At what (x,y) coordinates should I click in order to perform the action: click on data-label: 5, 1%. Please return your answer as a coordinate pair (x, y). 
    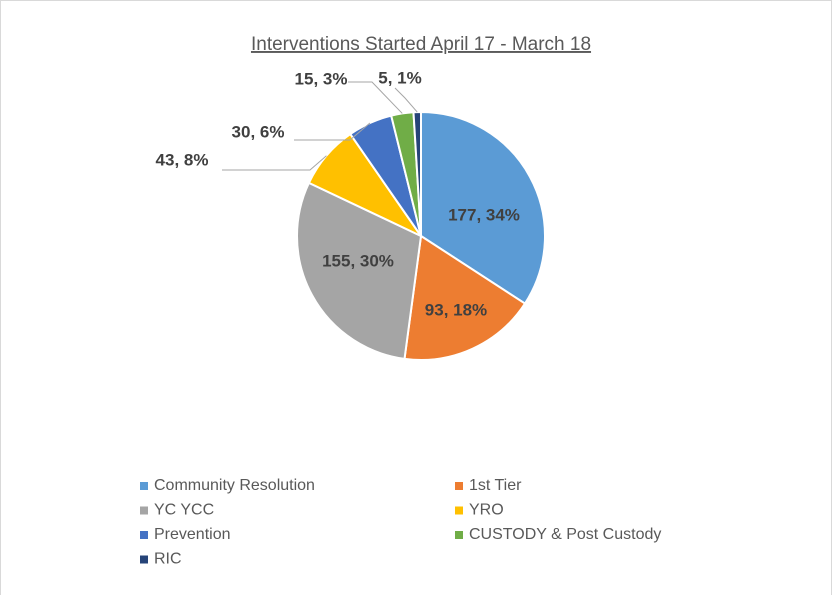
    Looking at the image, I should click on (399, 77).